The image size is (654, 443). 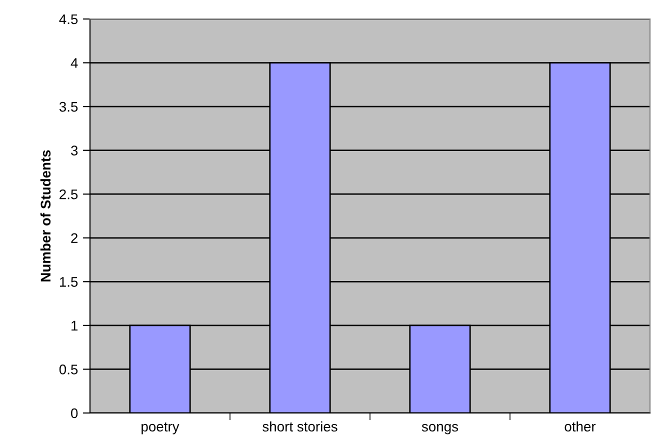 I want to click on x-tick-label: short stories, so click(x=300, y=426).